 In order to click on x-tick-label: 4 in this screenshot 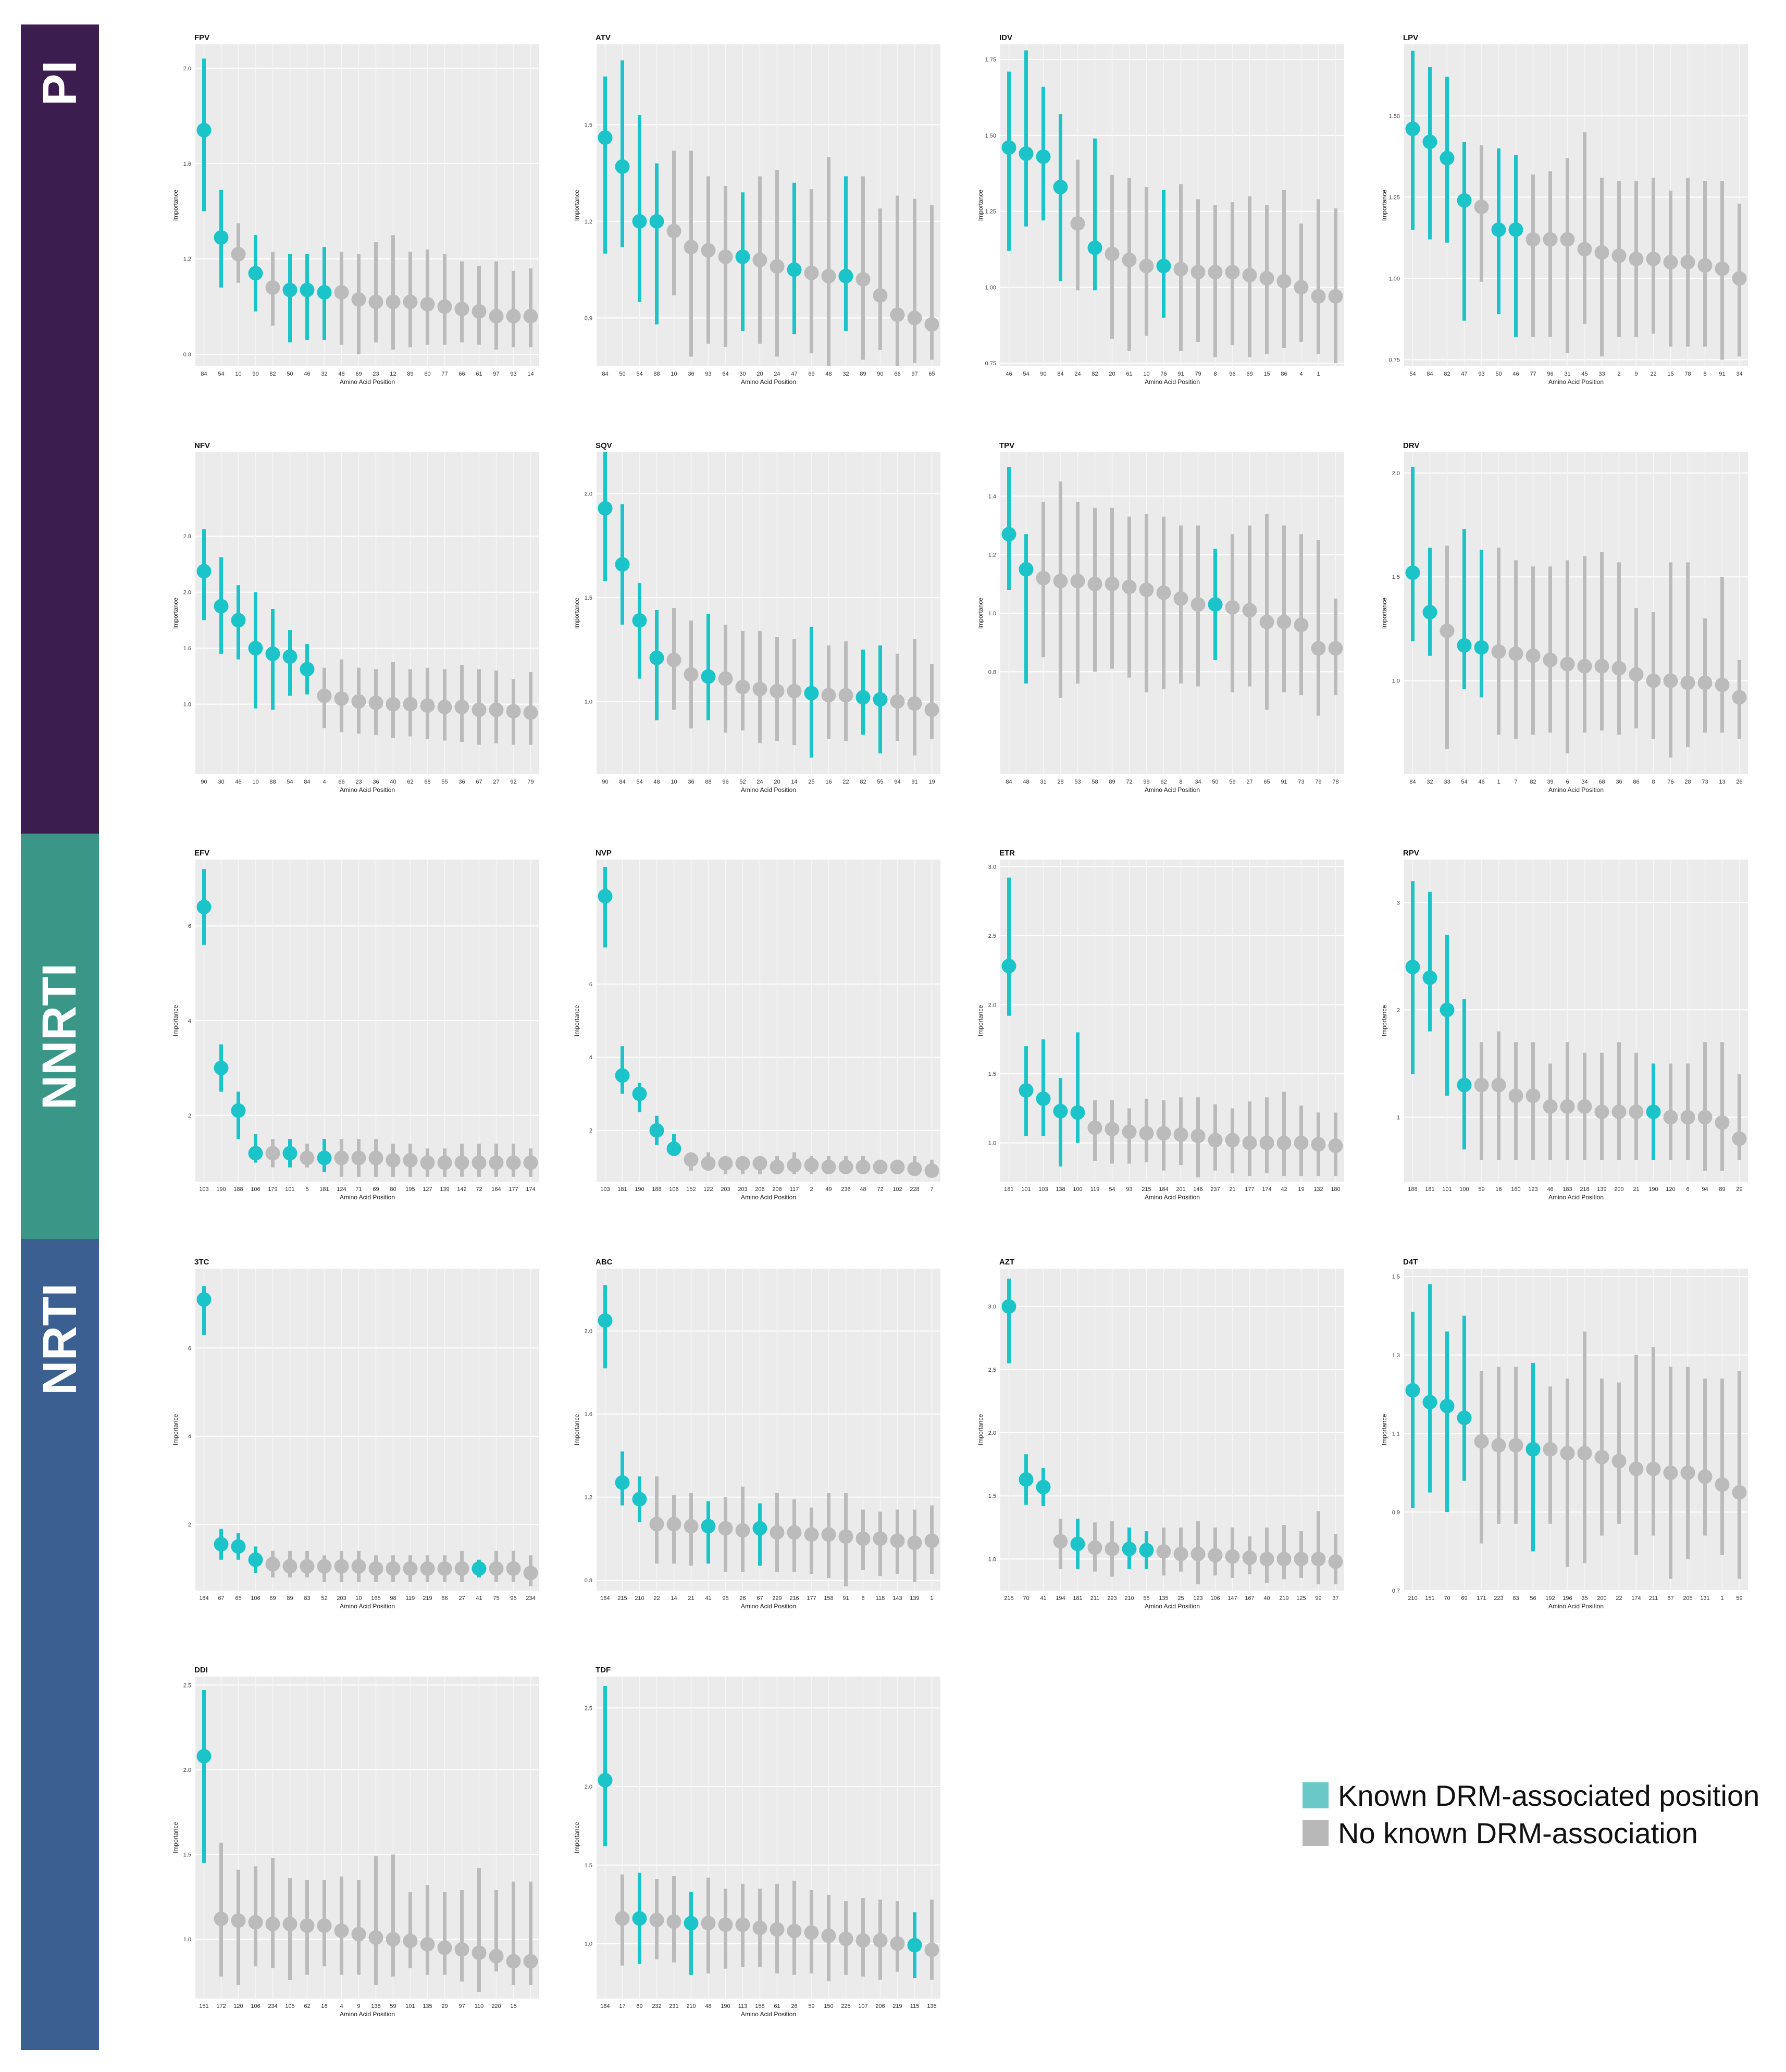, I will do `click(342, 2006)`.